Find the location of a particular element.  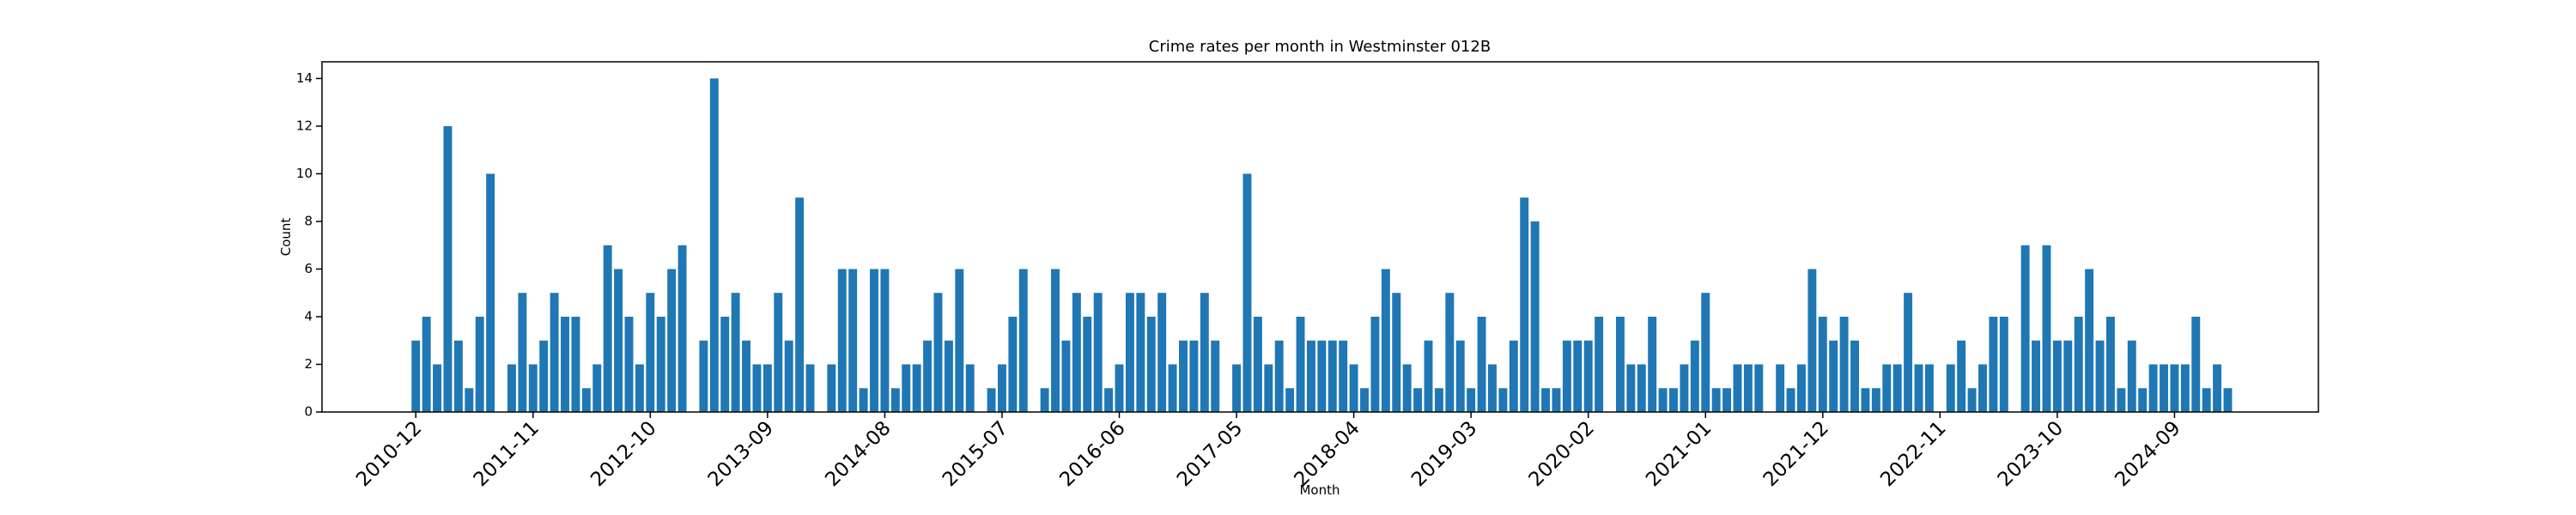

x-tick-label: 2015-07 is located at coordinates (976, 454).